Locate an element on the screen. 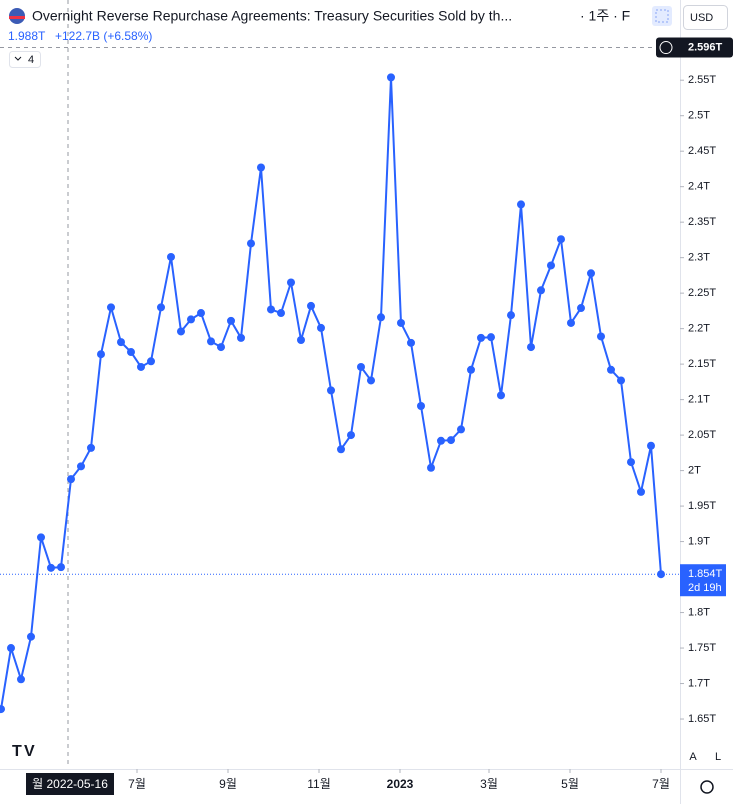 This screenshot has height=804, width=733. y-tick-label: 2T is located at coordinates (694, 471).